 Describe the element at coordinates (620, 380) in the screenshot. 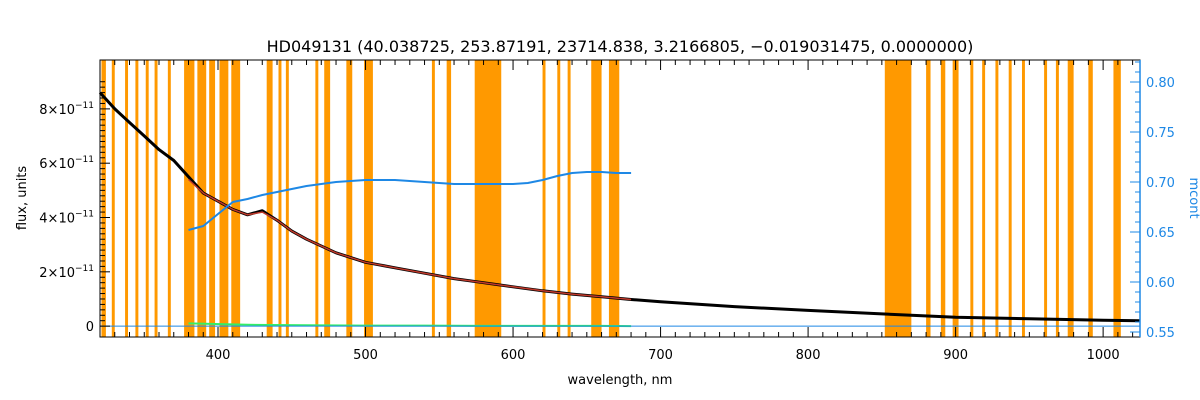

I see `x-axis-label: wavelength, nm` at that location.